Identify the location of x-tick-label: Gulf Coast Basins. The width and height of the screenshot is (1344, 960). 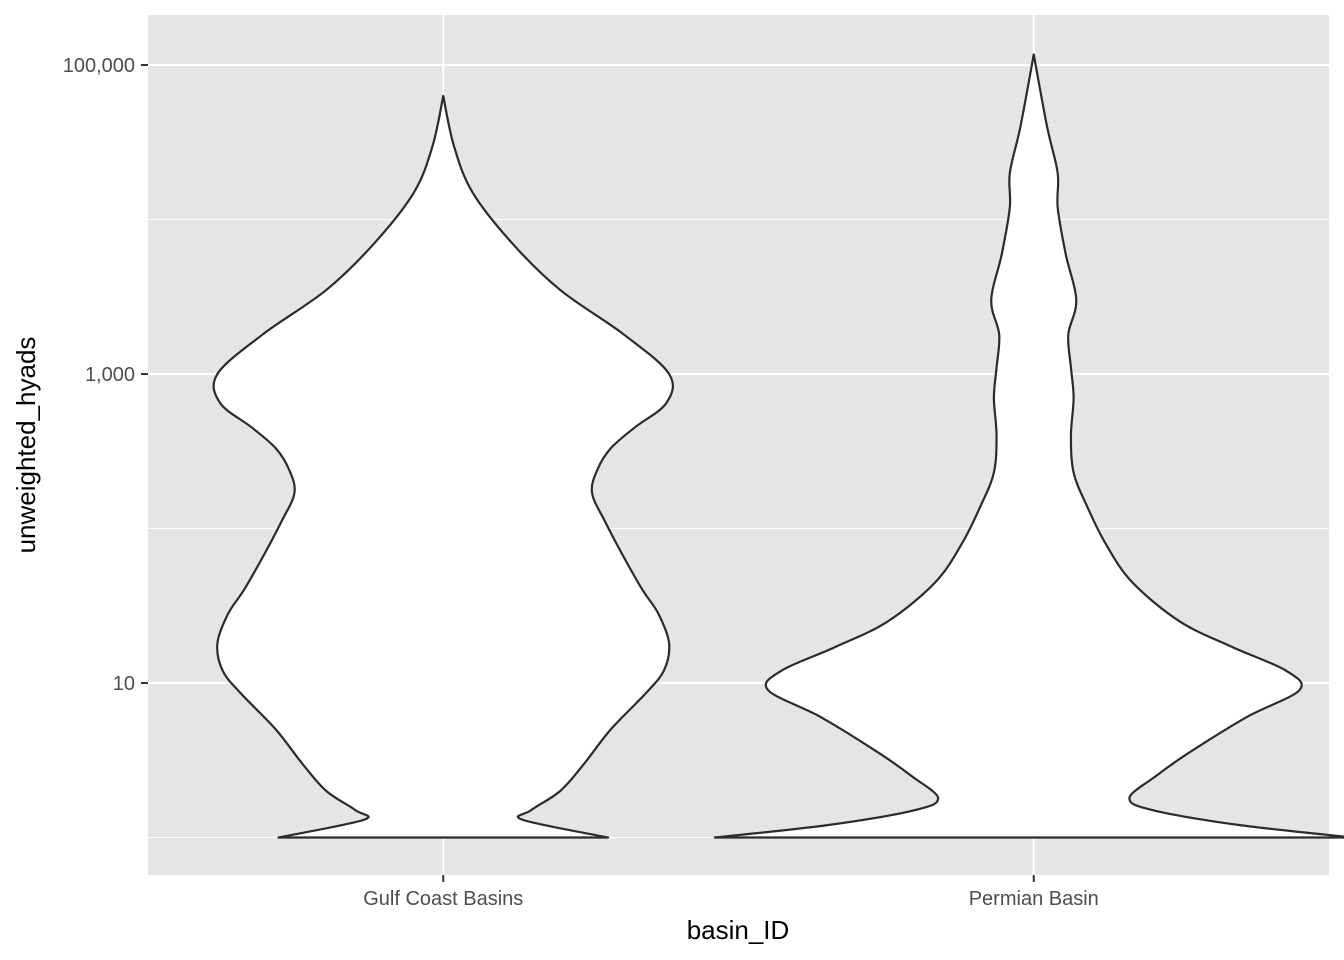
(443, 899).